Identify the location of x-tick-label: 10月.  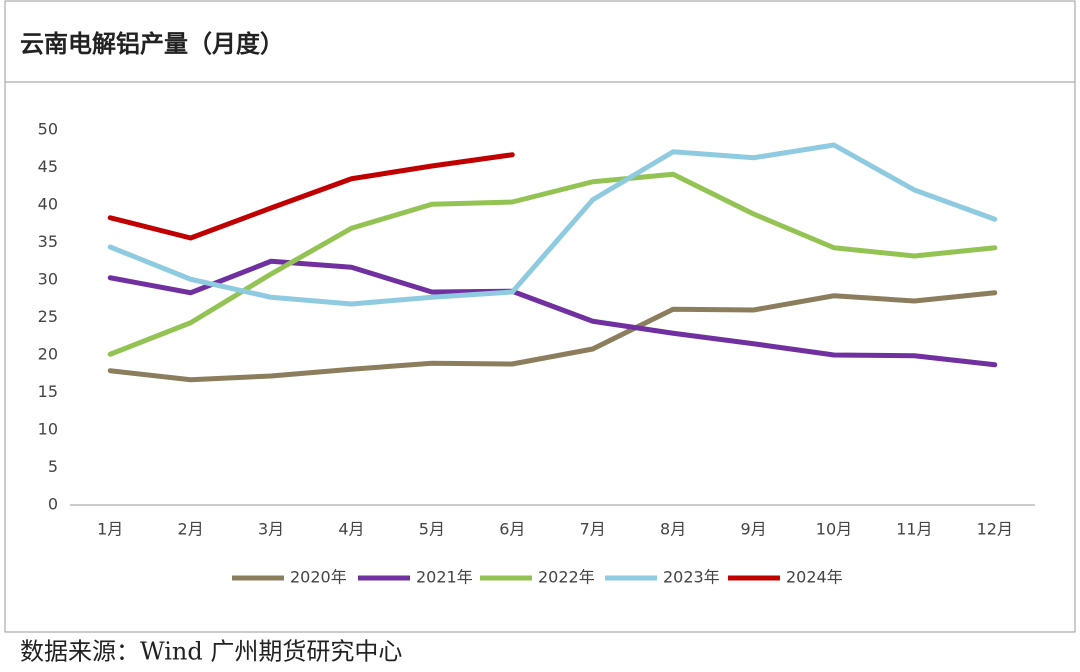
(834, 529).